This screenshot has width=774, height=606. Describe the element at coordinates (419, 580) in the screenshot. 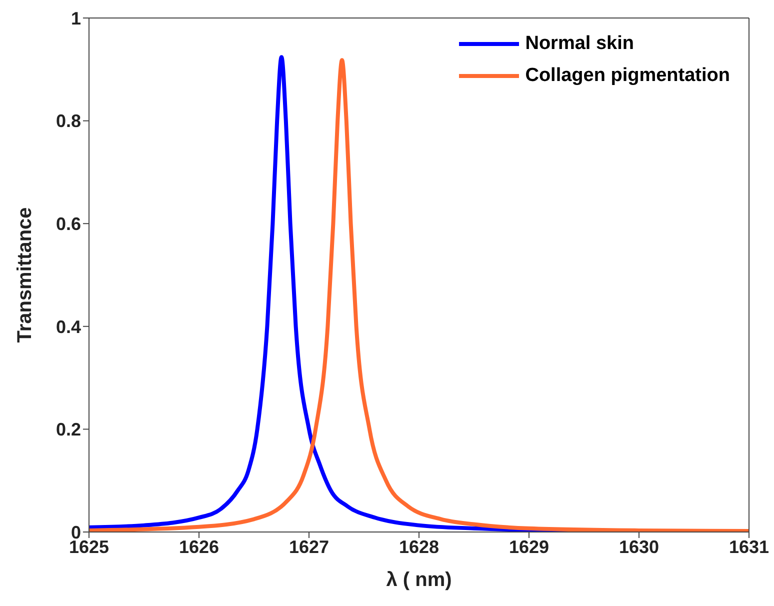

I see `x-axis-title: λ ( nm)` at that location.